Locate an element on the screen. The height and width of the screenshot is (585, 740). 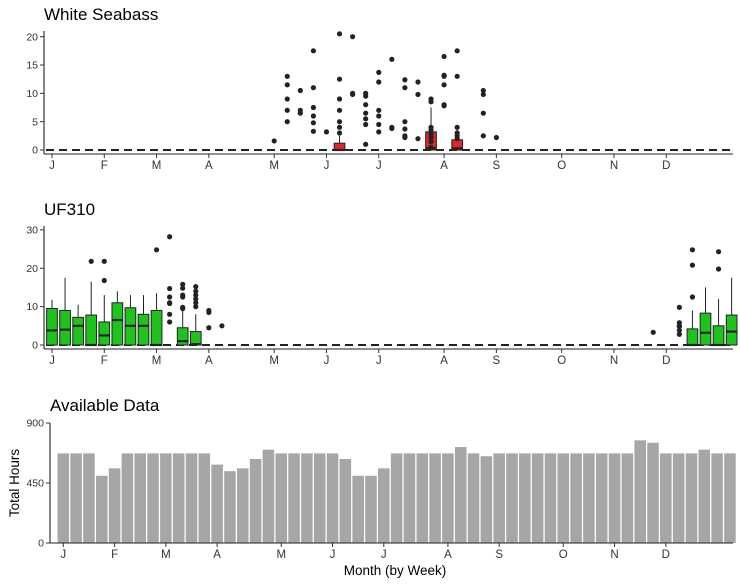
x-axis-label: Month (by Week) is located at coordinates (395, 570).